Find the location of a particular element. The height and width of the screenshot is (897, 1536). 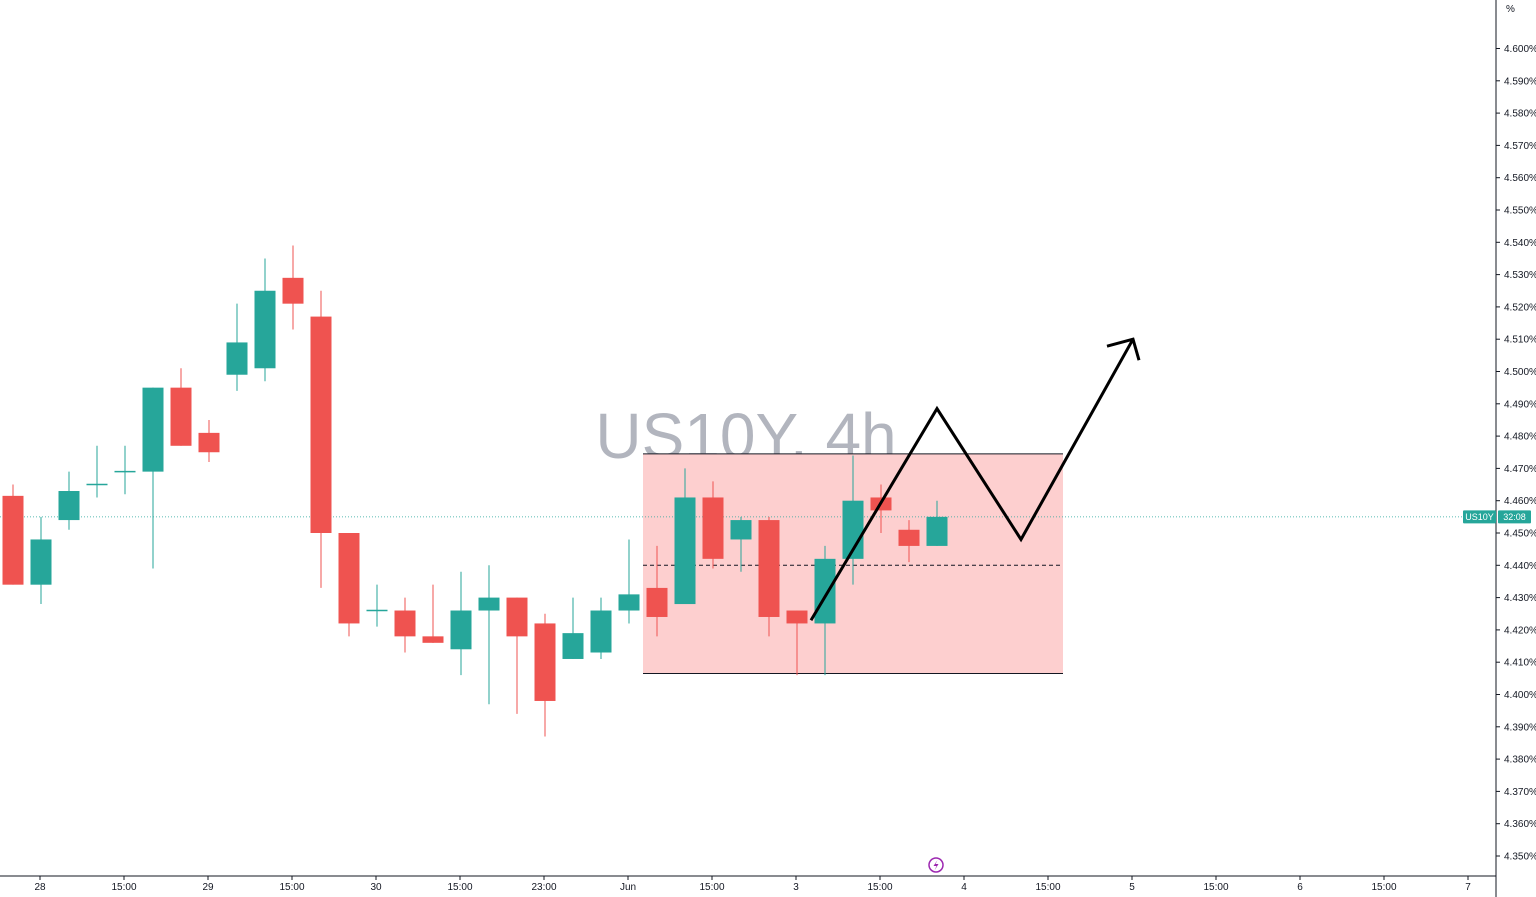

lightning-icon-bolt is located at coordinates (936, 865).